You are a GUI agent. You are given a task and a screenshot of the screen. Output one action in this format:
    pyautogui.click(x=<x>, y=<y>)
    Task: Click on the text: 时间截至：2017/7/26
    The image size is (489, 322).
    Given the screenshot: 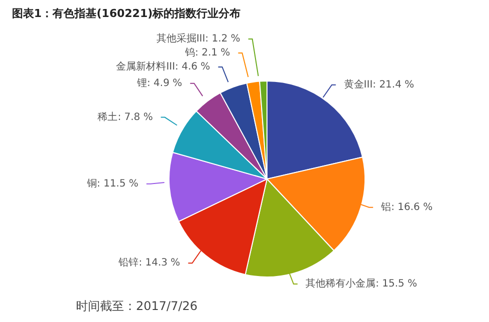 What is the action you would take?
    pyautogui.click(x=137, y=306)
    